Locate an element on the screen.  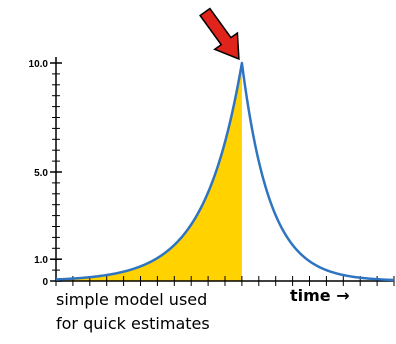
y-tick-label: 0 is located at coordinates (45, 282).